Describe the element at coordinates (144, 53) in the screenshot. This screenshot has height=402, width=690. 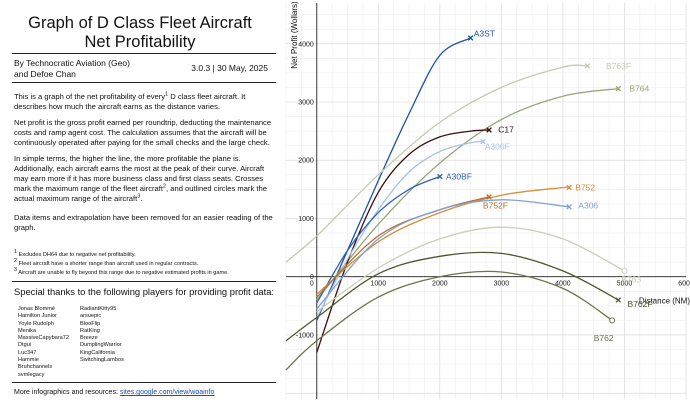
I see `title-divider` at that location.